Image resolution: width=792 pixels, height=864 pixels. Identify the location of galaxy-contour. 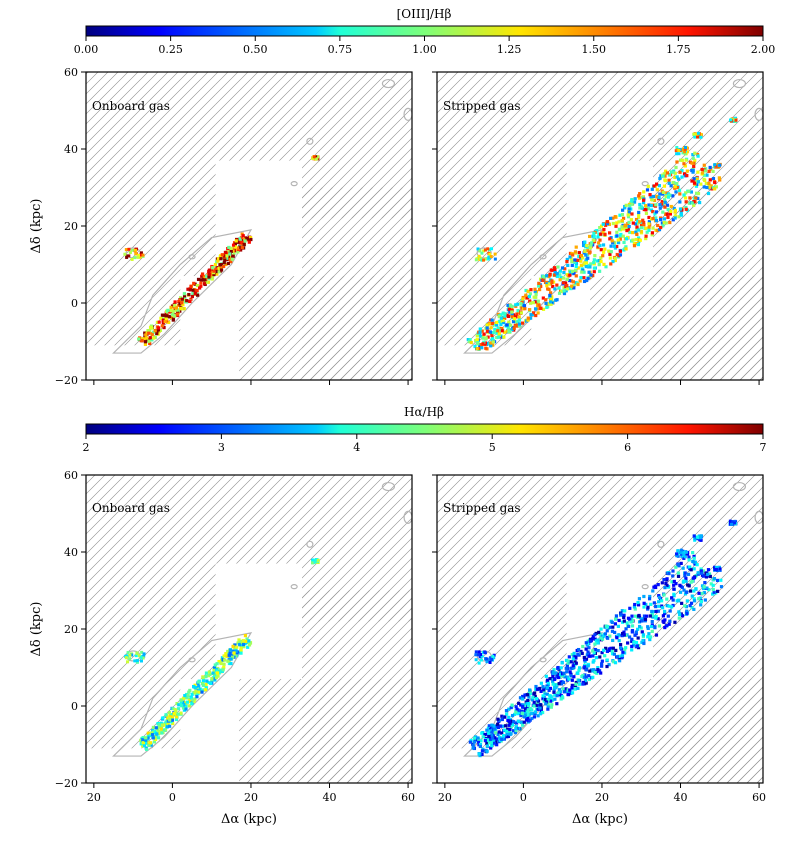
(533, 694).